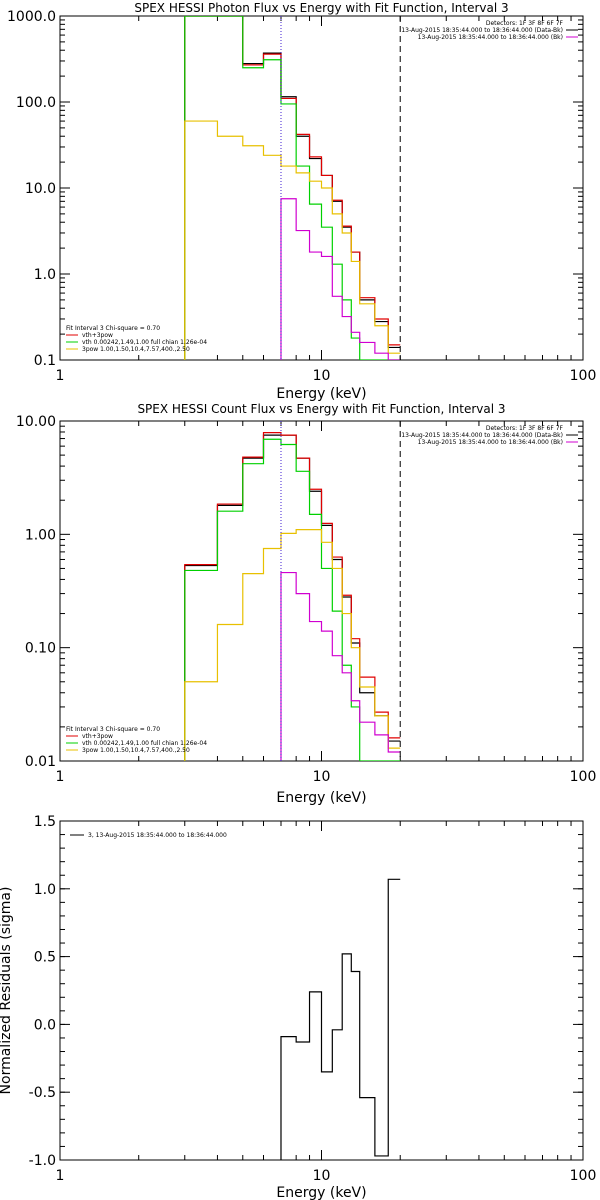 The image size is (600, 1200). Describe the element at coordinates (40, 189) in the screenshot. I see `y-tick-label: 10.0` at that location.